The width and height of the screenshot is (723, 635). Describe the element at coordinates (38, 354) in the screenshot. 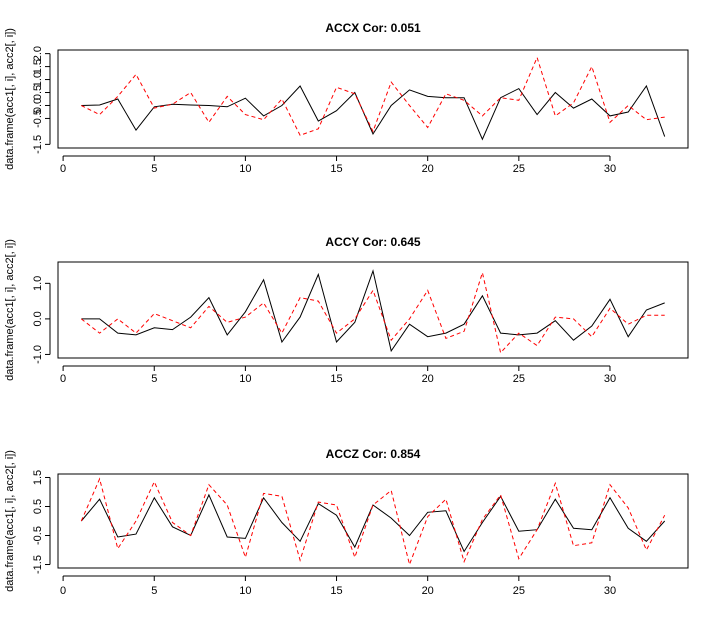

I see `y-tick-label: -1.0` at that location.